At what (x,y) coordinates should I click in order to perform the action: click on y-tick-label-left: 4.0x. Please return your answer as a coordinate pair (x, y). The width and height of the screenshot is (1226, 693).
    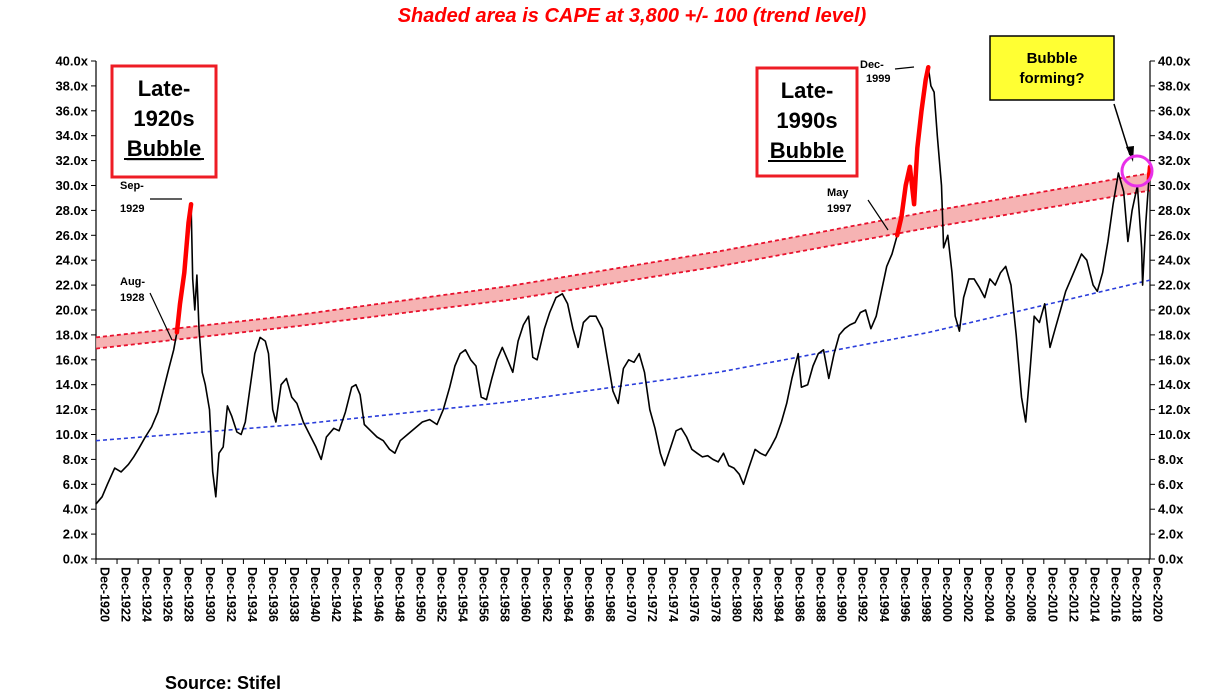
    Looking at the image, I should click on (76, 509).